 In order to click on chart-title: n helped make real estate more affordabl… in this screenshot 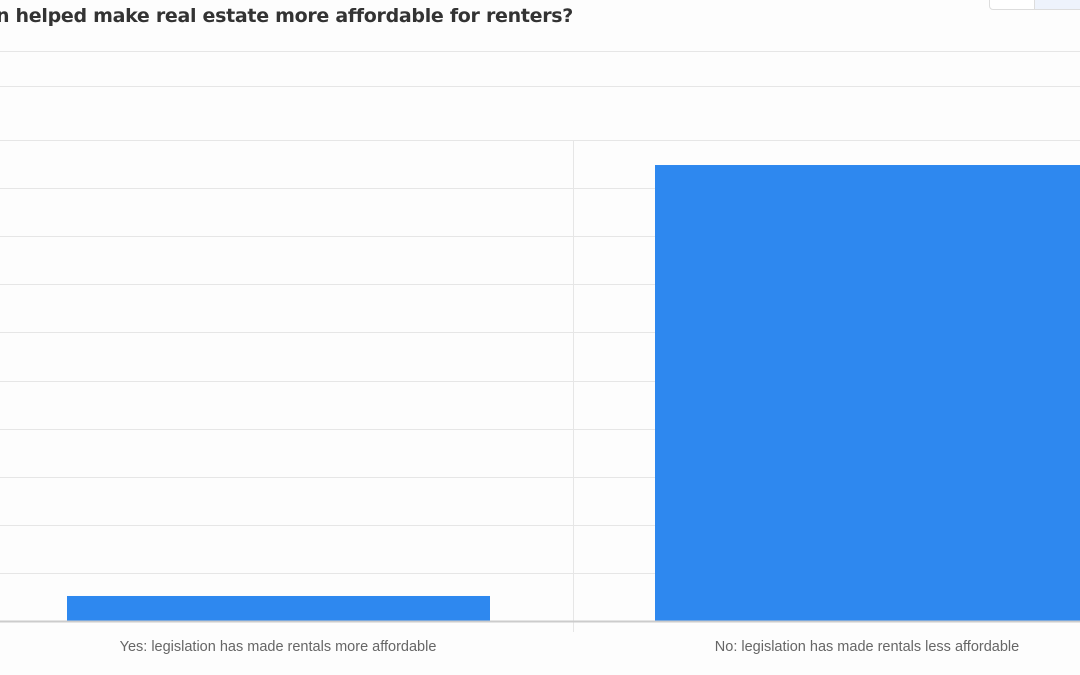, I will do `click(286, 16)`.